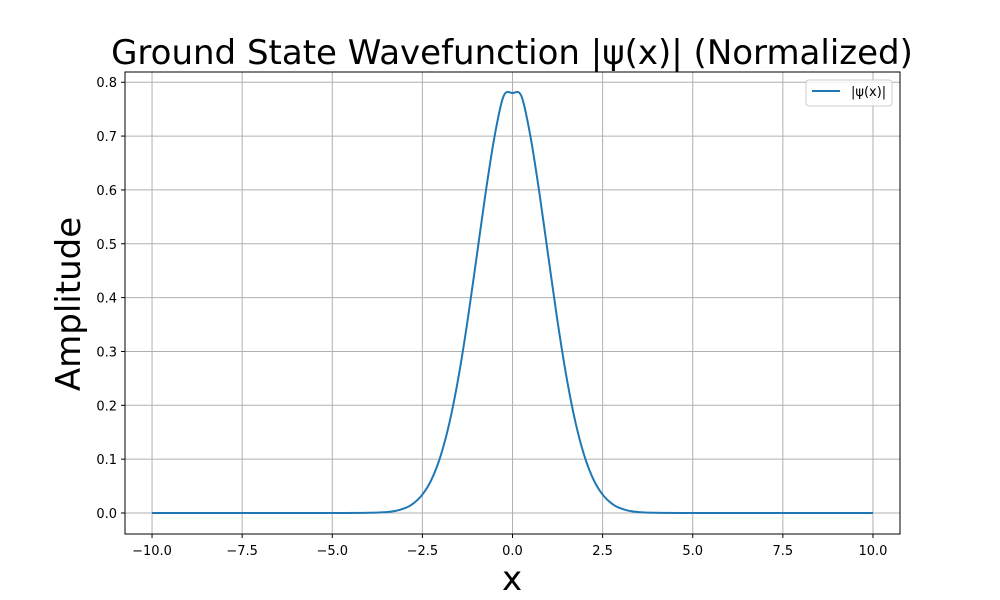  I want to click on y-tick-label: 0.2, so click(106, 406).